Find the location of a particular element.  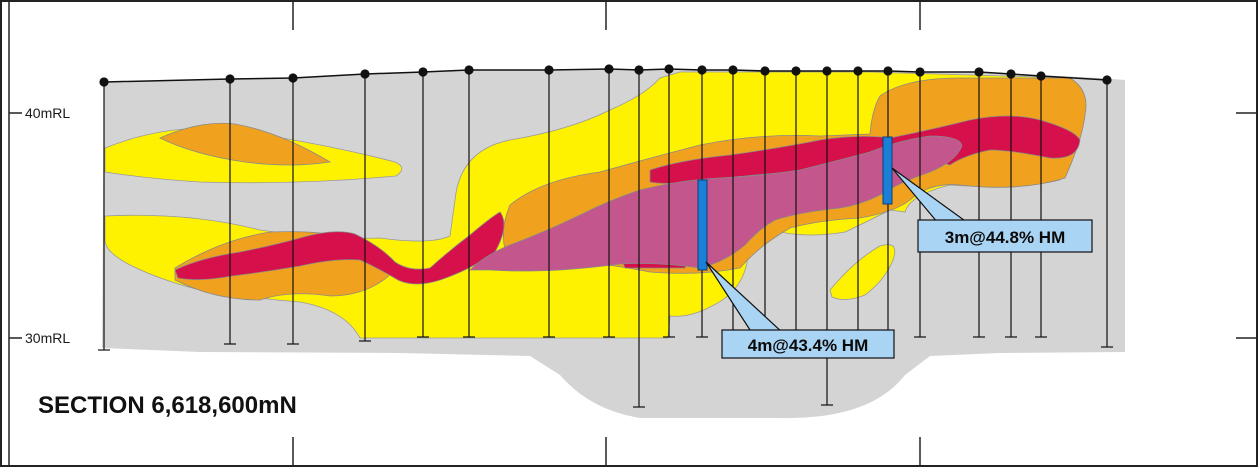

callout-2-box is located at coordinates (1005, 236).